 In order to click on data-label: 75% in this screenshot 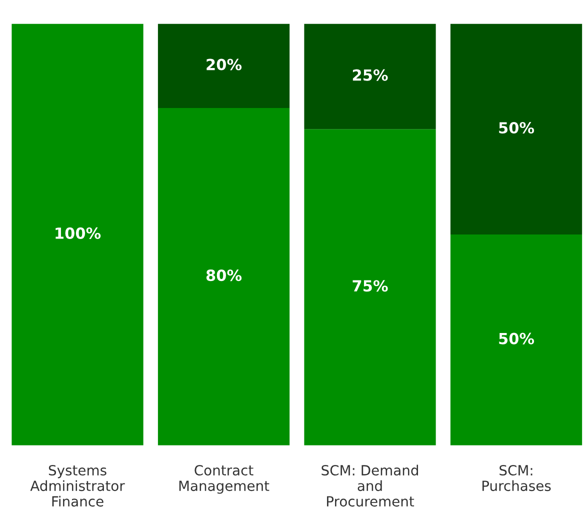, I will do `click(370, 286)`.